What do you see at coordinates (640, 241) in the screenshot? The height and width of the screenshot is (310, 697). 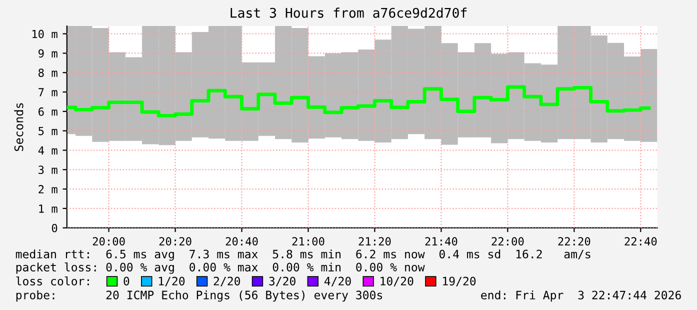 I see `x-tick-label: 22:40` at bounding box center [640, 241].